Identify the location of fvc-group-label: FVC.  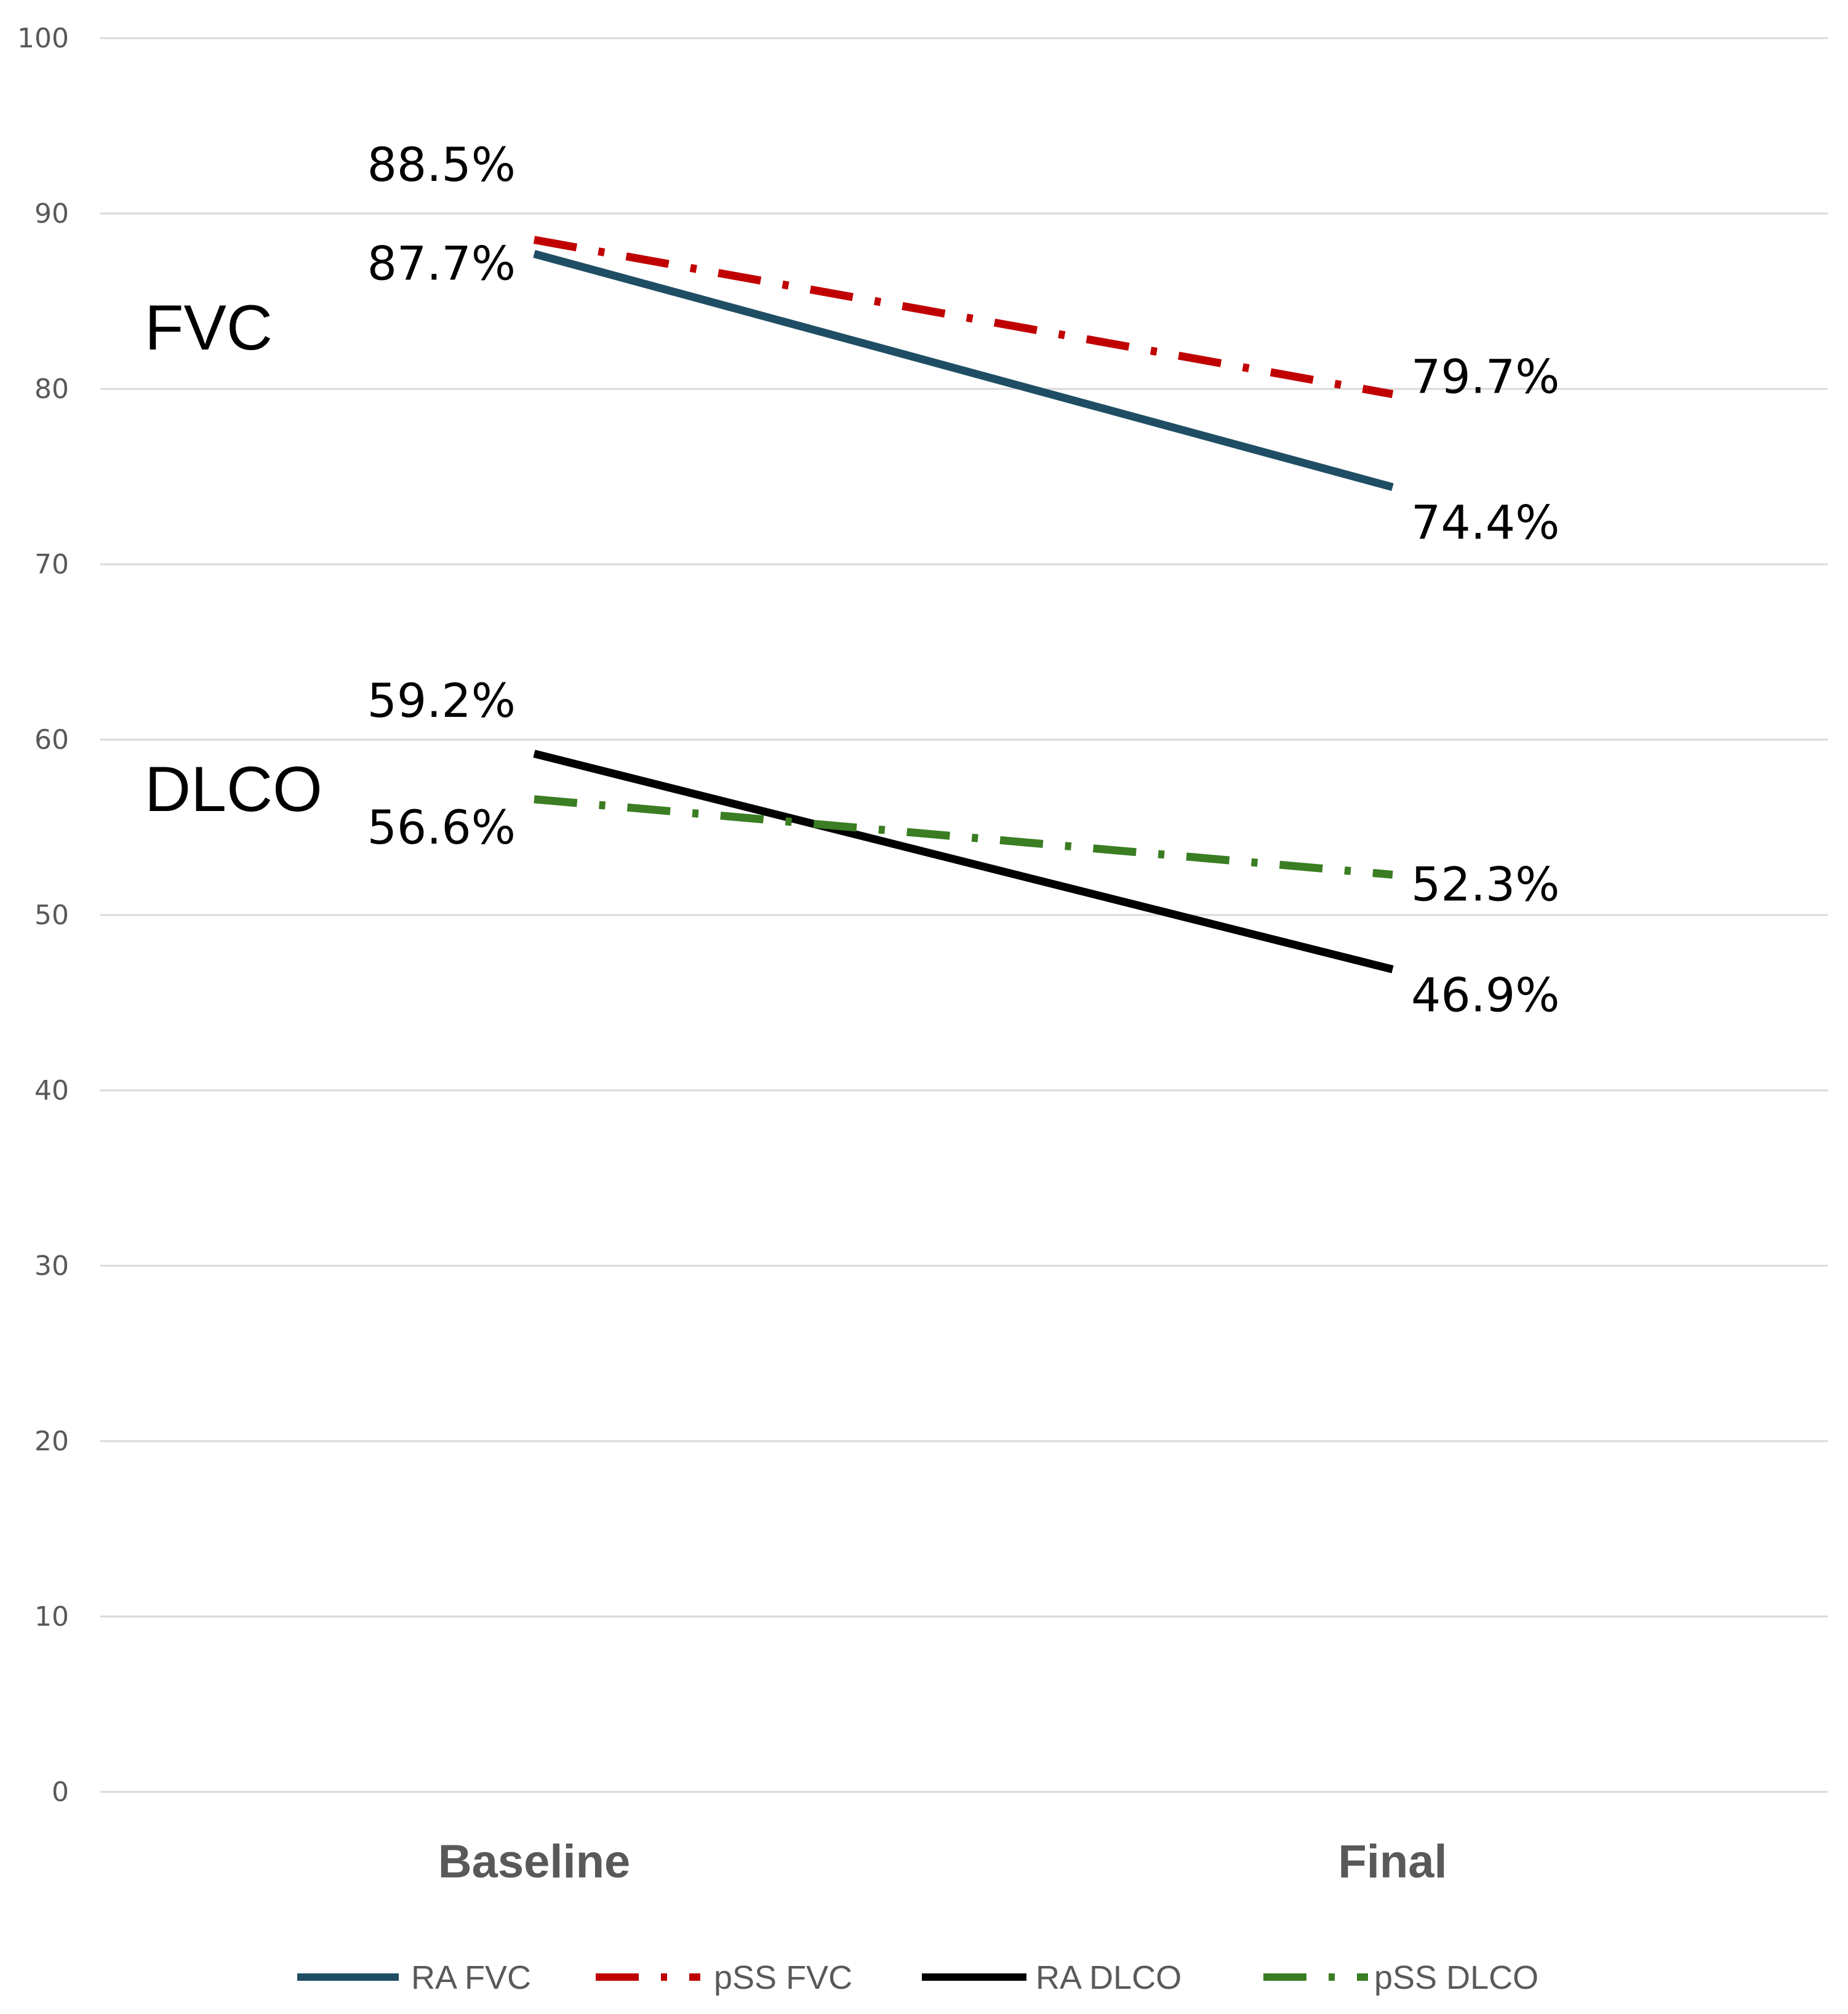
(209, 328).